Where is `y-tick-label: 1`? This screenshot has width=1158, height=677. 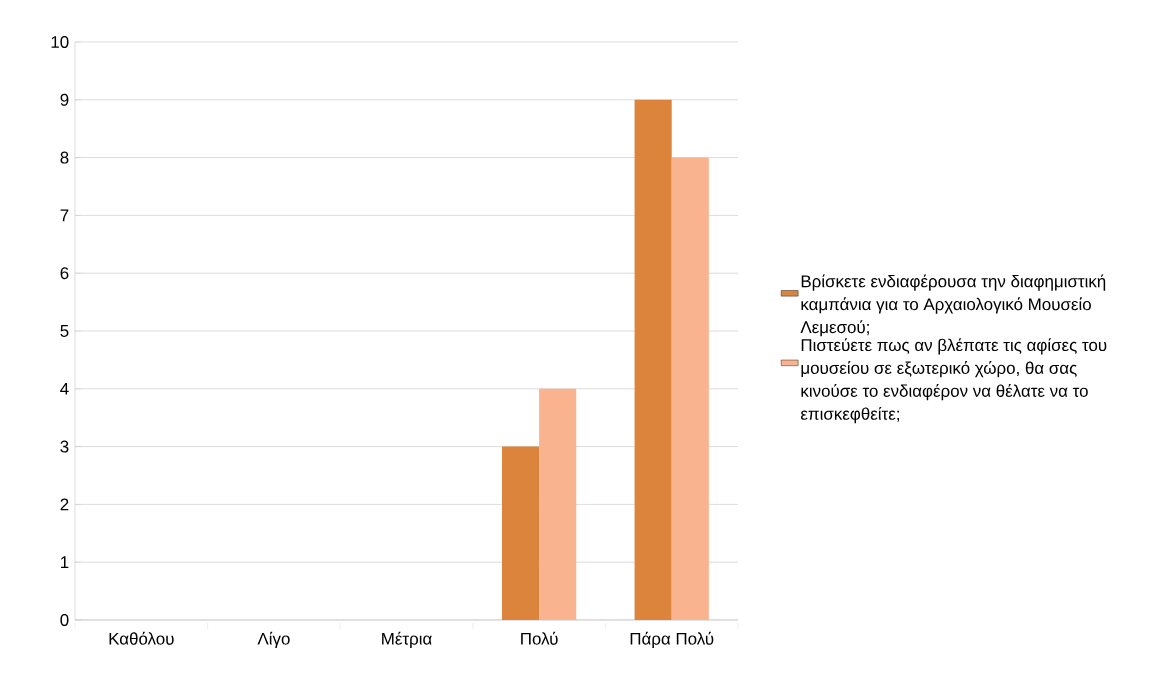 y-tick-label: 1 is located at coordinates (65, 562).